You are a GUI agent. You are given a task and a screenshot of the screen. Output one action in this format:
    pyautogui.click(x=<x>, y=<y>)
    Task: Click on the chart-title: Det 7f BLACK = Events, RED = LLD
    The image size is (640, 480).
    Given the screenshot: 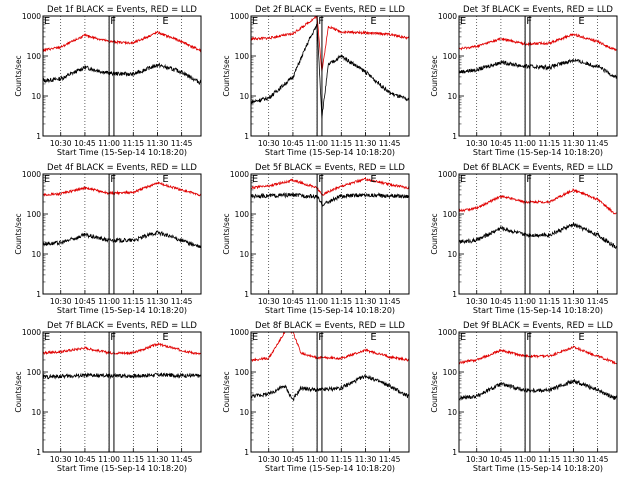 What is the action you would take?
    pyautogui.click(x=122, y=326)
    